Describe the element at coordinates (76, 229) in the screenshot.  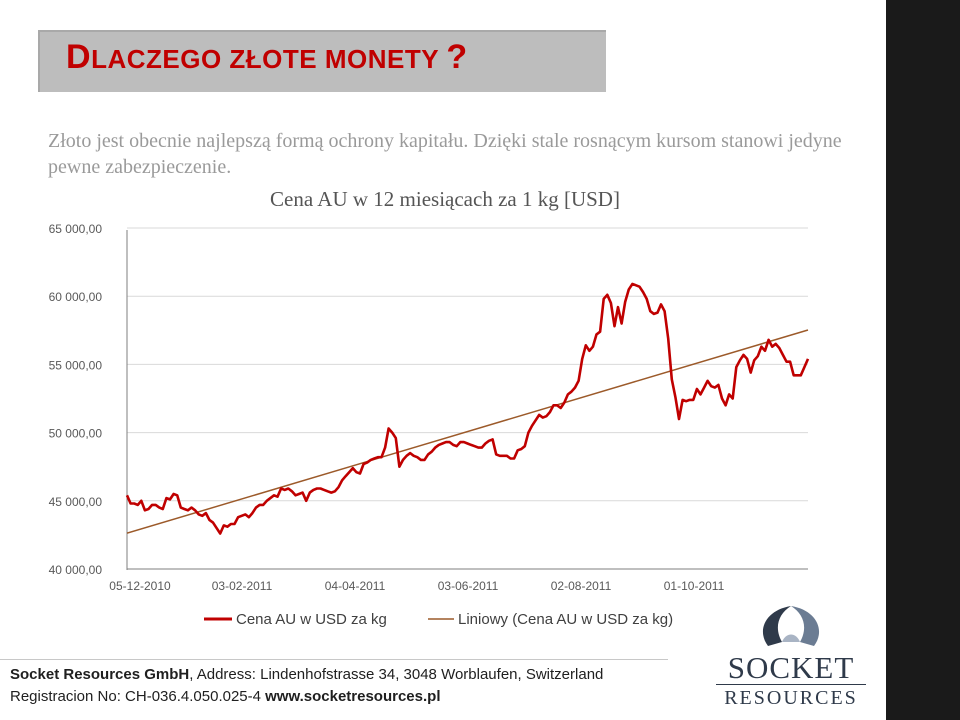
I see `y-tick-label: 65 000,00` at that location.